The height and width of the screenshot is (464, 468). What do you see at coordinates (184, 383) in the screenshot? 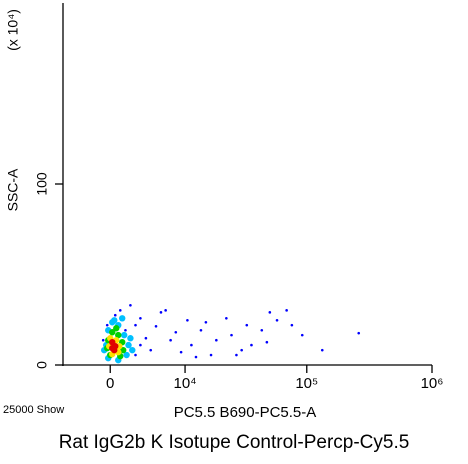
I see `x-tick-label: 10⁴` at bounding box center [184, 383].